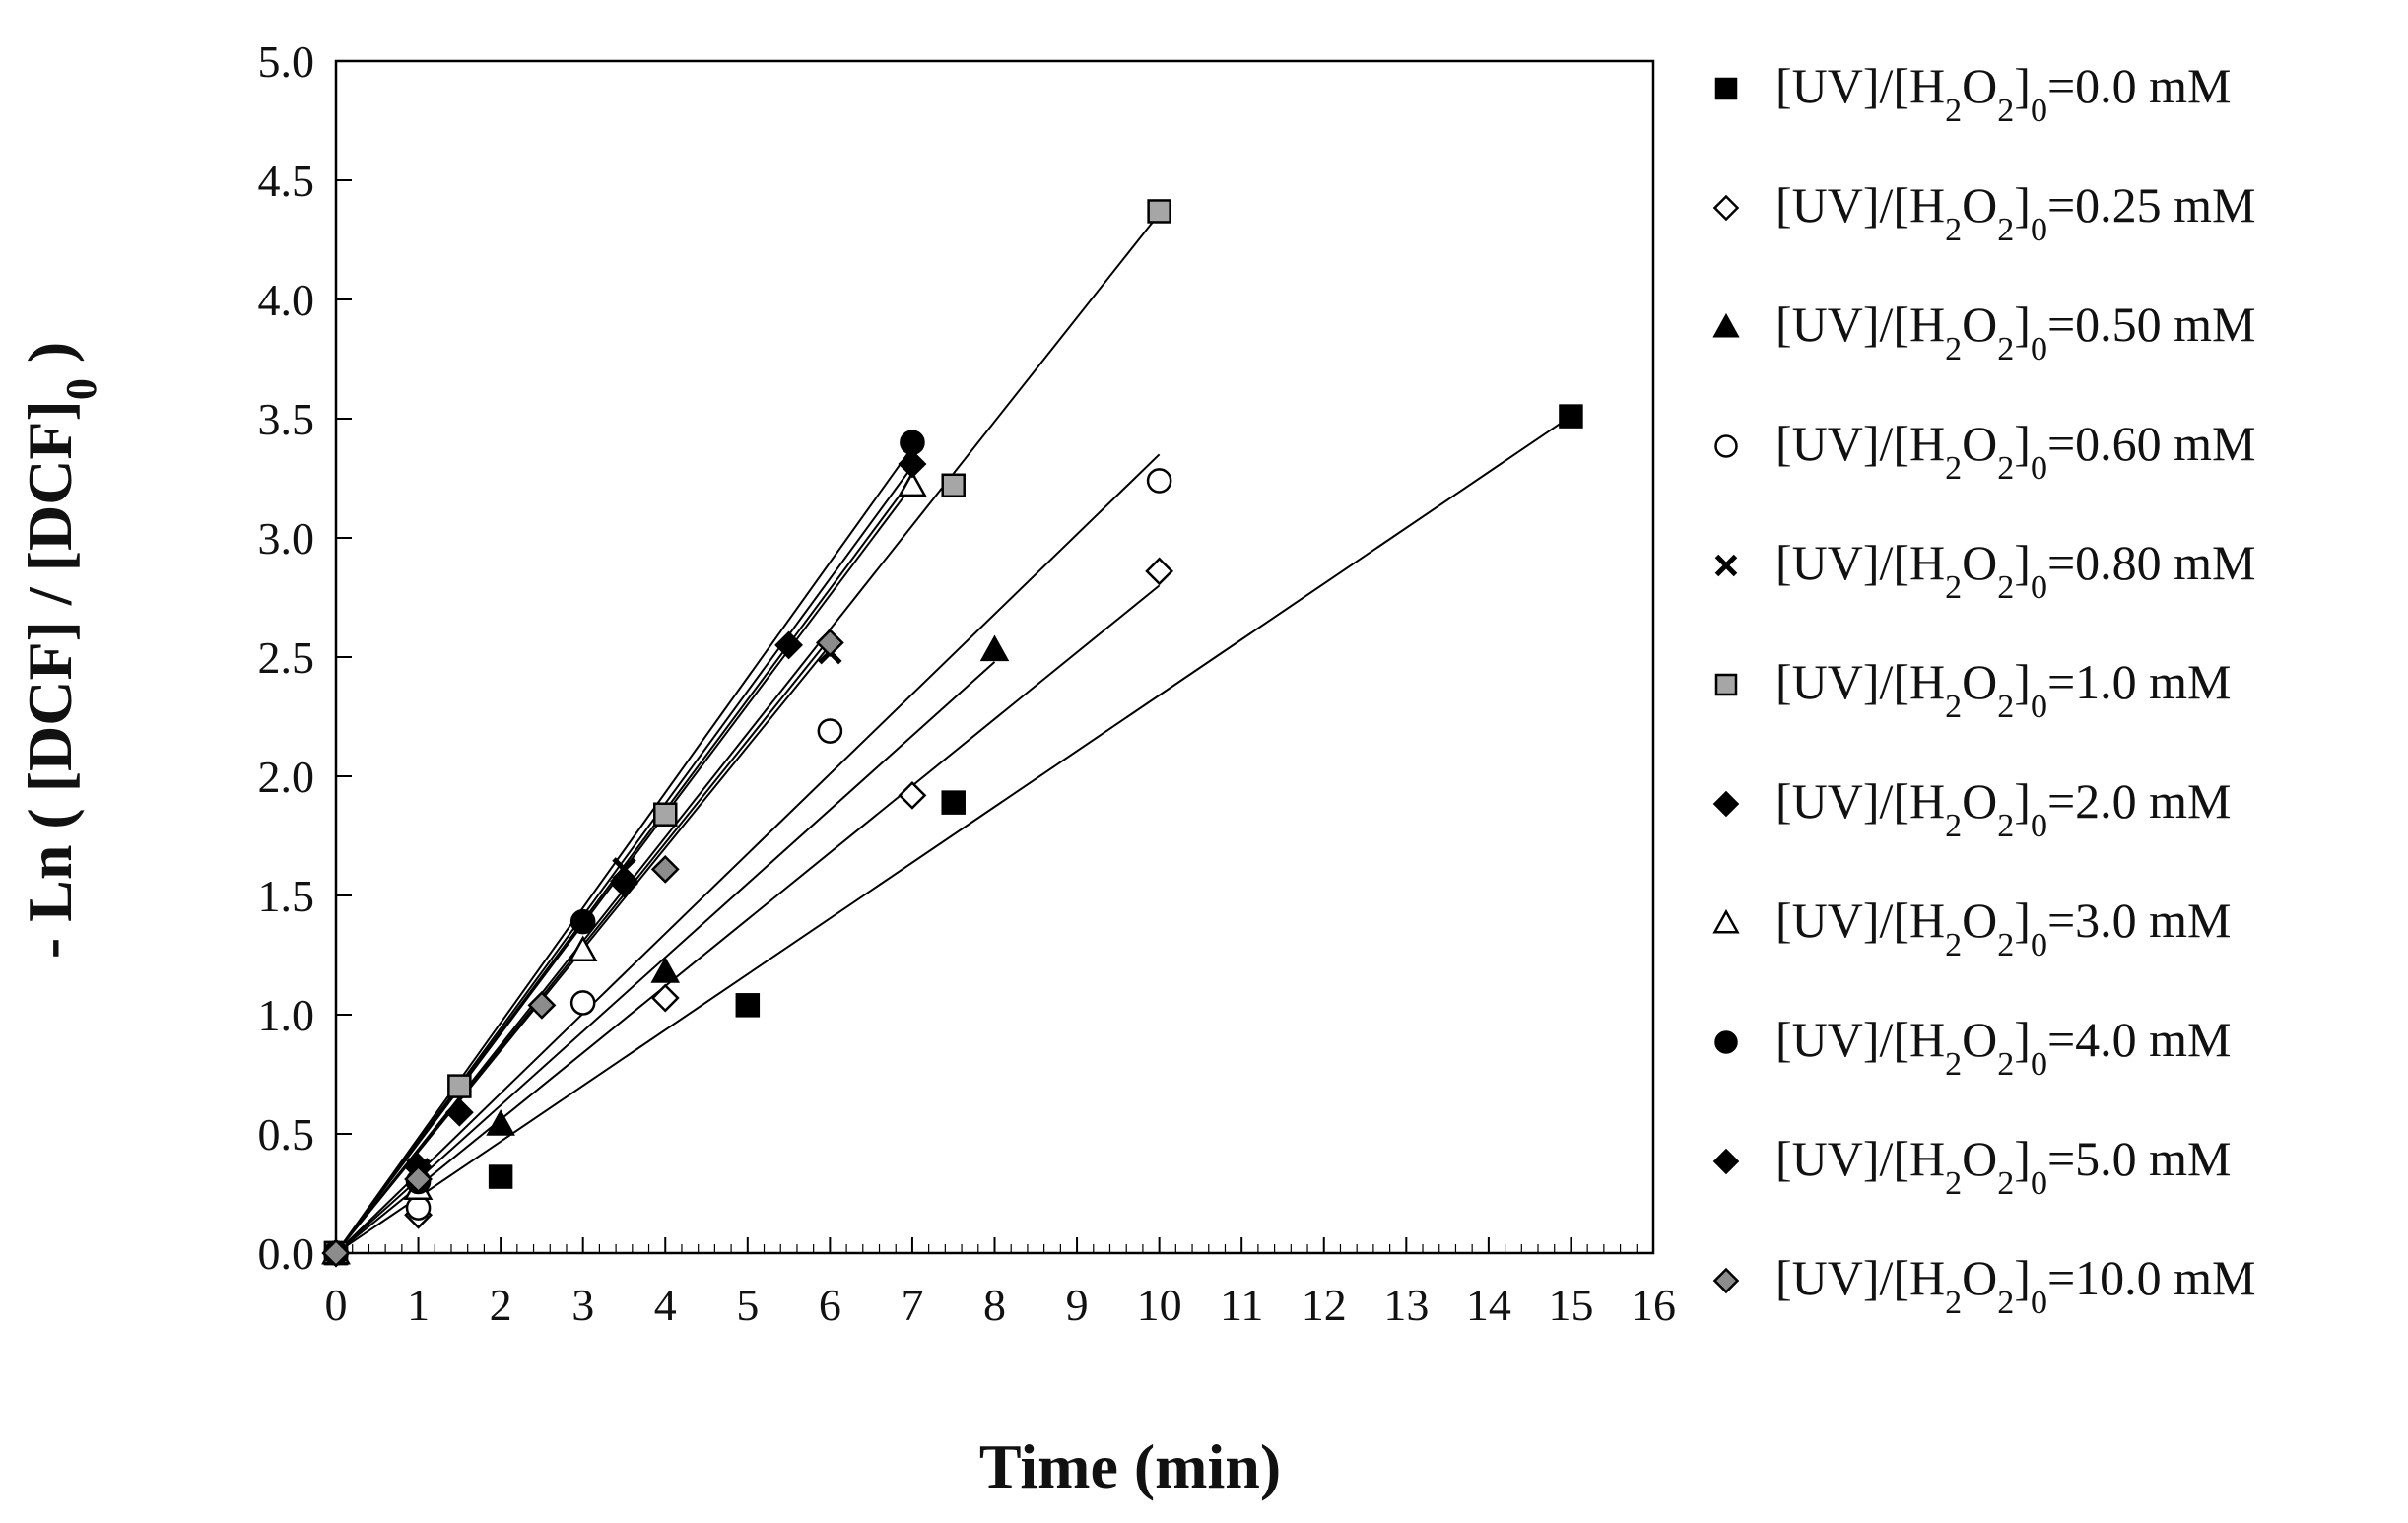  I want to click on legend-entry-0.0: [UV]/[H2O2]0=0.0 mM, so click(1973, 93).